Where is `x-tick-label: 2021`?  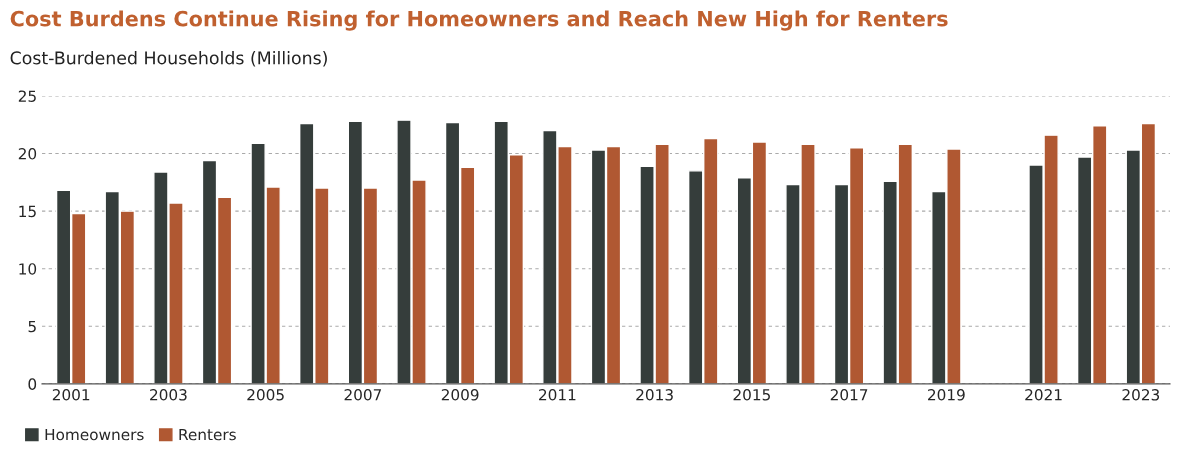 x-tick-label: 2021 is located at coordinates (1043, 395).